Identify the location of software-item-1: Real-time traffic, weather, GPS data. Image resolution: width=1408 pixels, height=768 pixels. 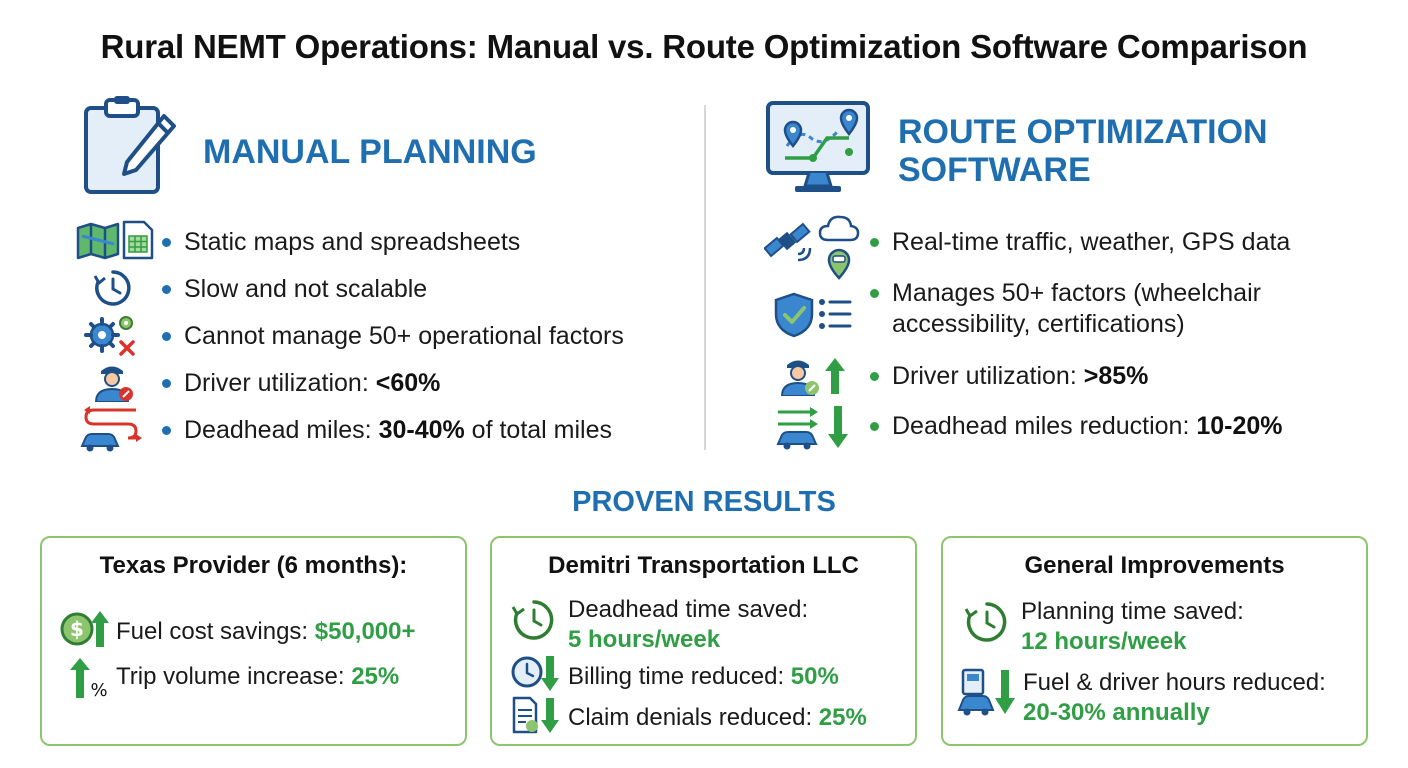
(1080, 242).